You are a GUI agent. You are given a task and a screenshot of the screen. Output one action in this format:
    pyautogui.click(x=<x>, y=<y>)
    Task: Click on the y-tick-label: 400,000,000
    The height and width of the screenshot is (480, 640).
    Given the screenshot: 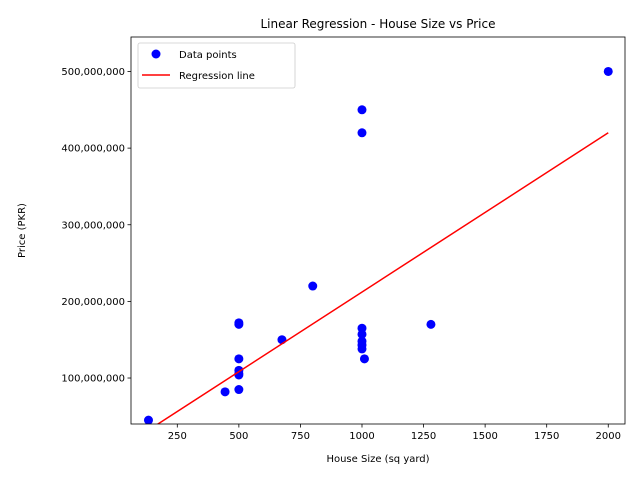 What is the action you would take?
    pyautogui.click(x=93, y=149)
    